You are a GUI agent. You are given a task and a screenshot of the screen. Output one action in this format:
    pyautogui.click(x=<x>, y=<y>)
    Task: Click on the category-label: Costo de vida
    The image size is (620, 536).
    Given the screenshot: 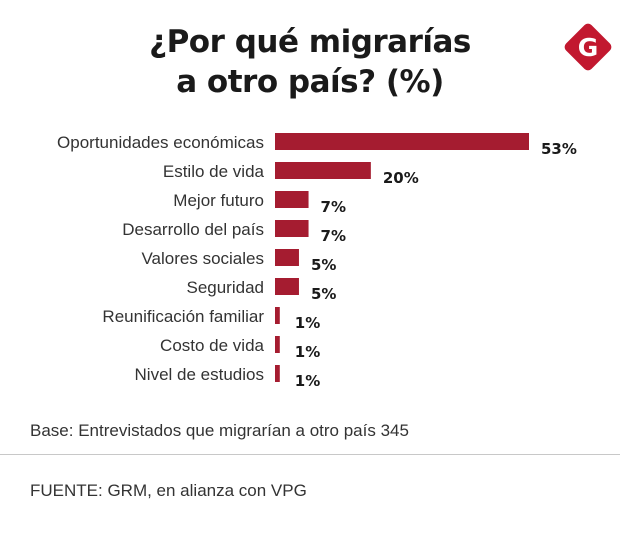 What is the action you would take?
    pyautogui.click(x=212, y=345)
    